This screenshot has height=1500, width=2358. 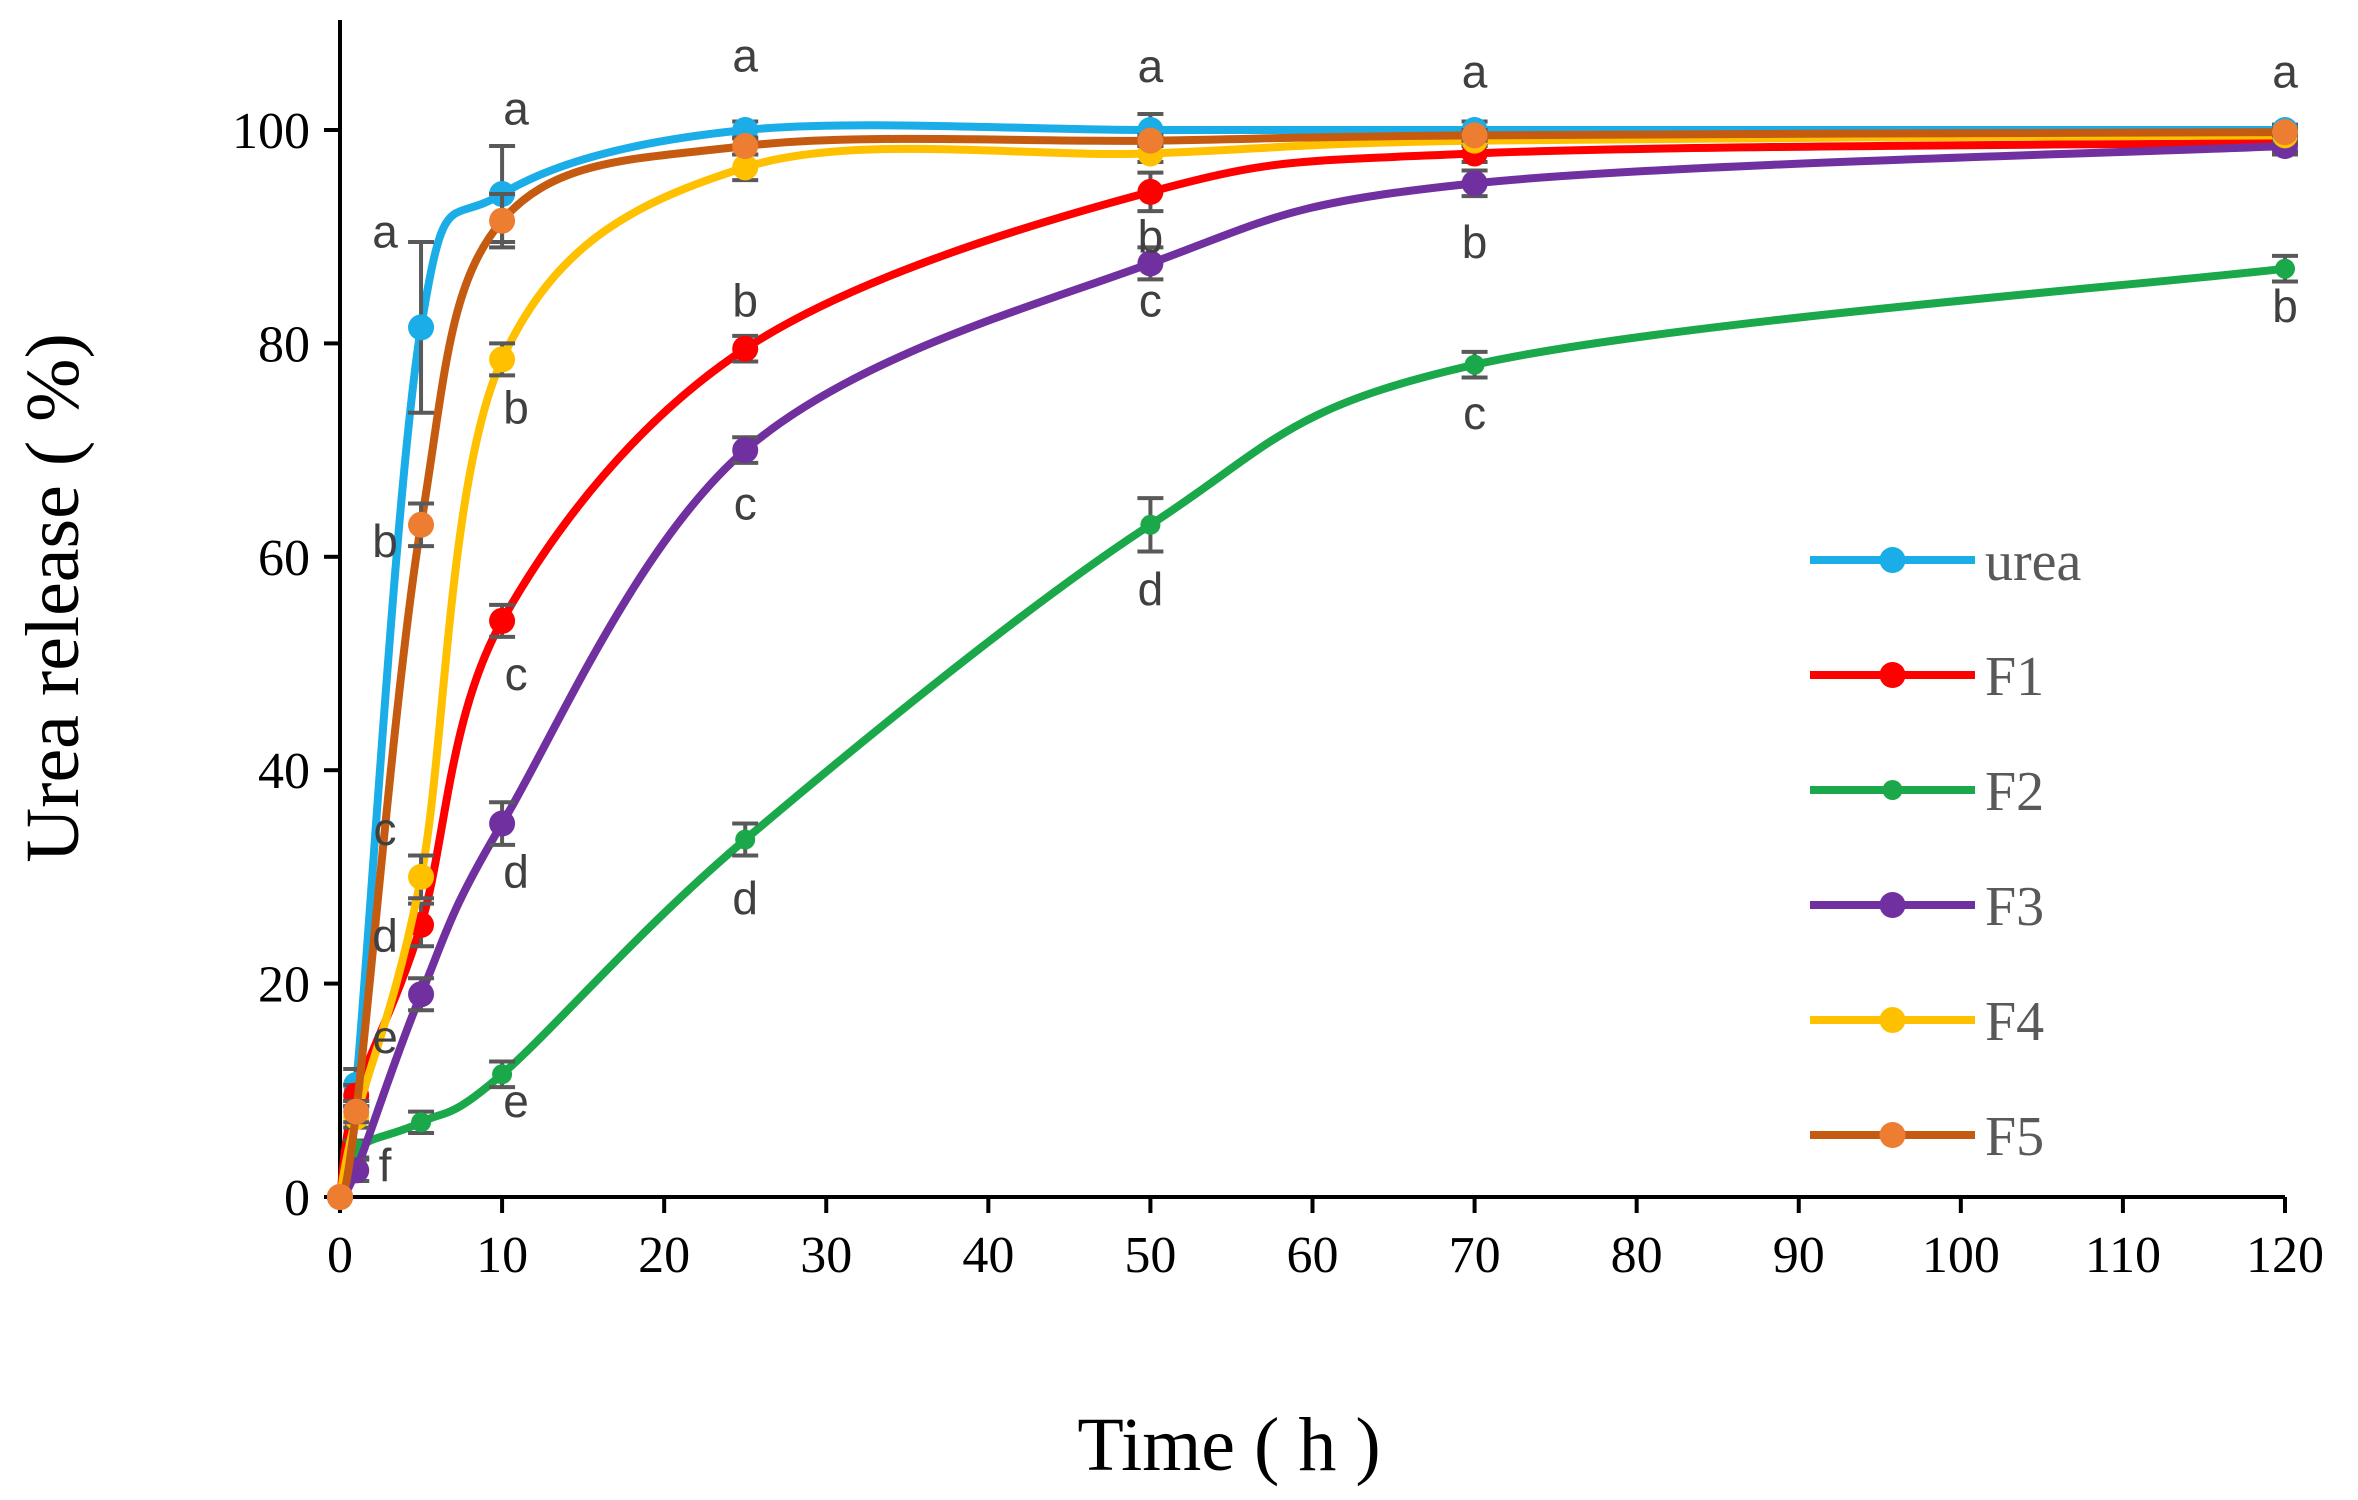 I want to click on x-tick-label: 70, so click(x=1475, y=1255).